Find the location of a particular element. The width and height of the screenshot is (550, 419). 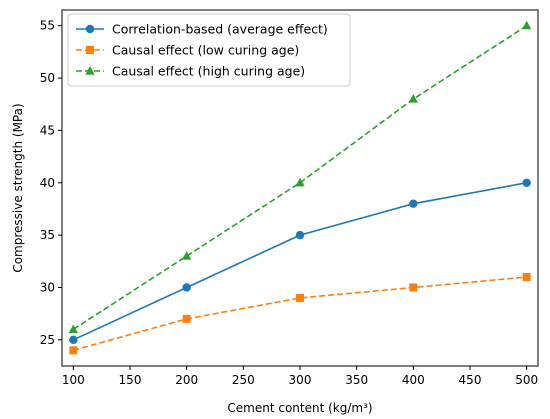

legend-label-2: Causal effect (low curing age) is located at coordinates (205, 50).